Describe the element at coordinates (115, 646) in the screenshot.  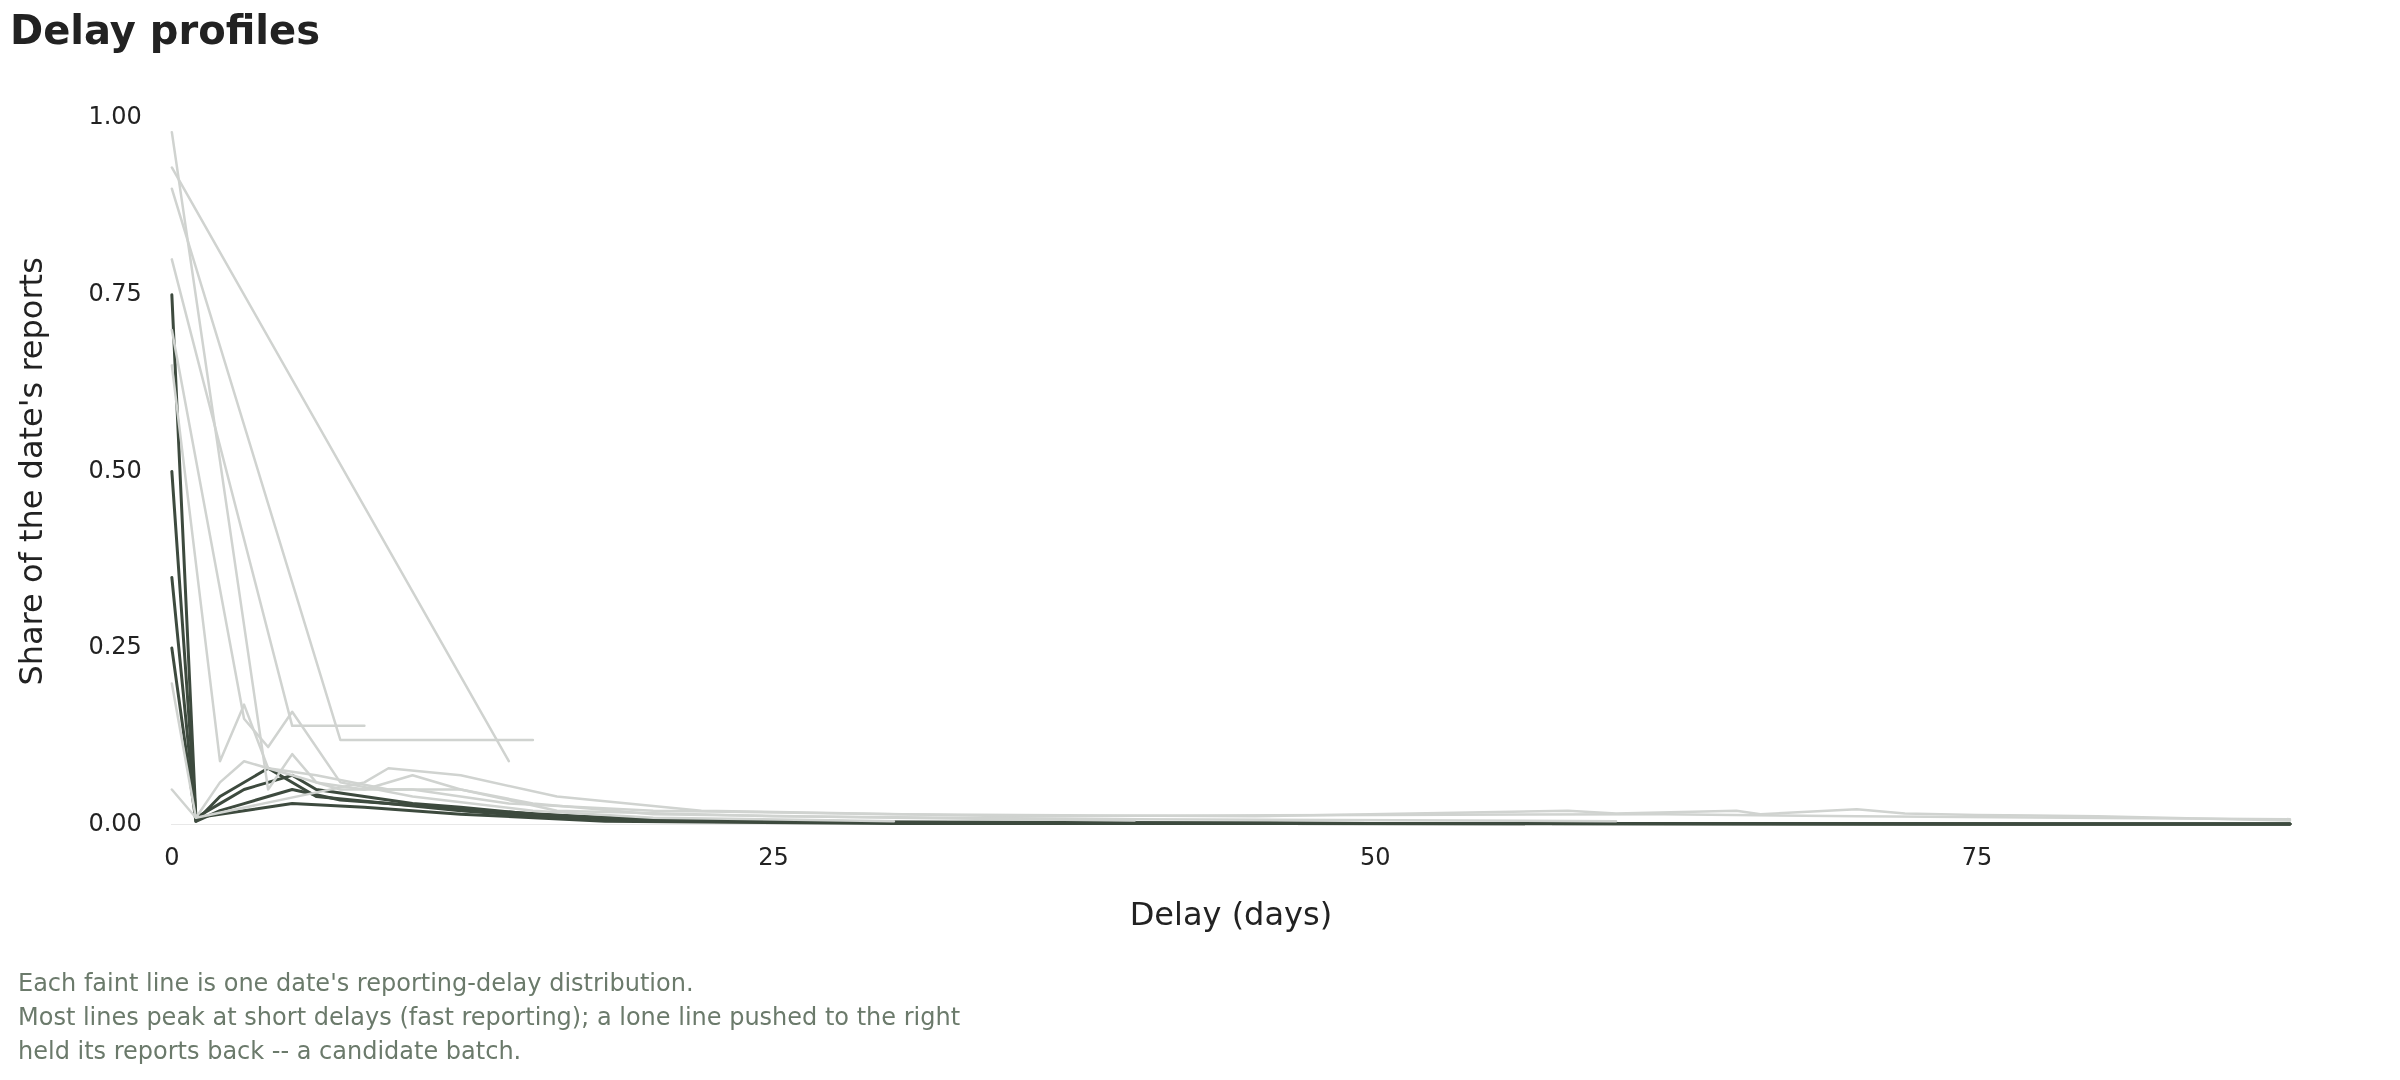
I see `y-tick-label: 0.25` at that location.